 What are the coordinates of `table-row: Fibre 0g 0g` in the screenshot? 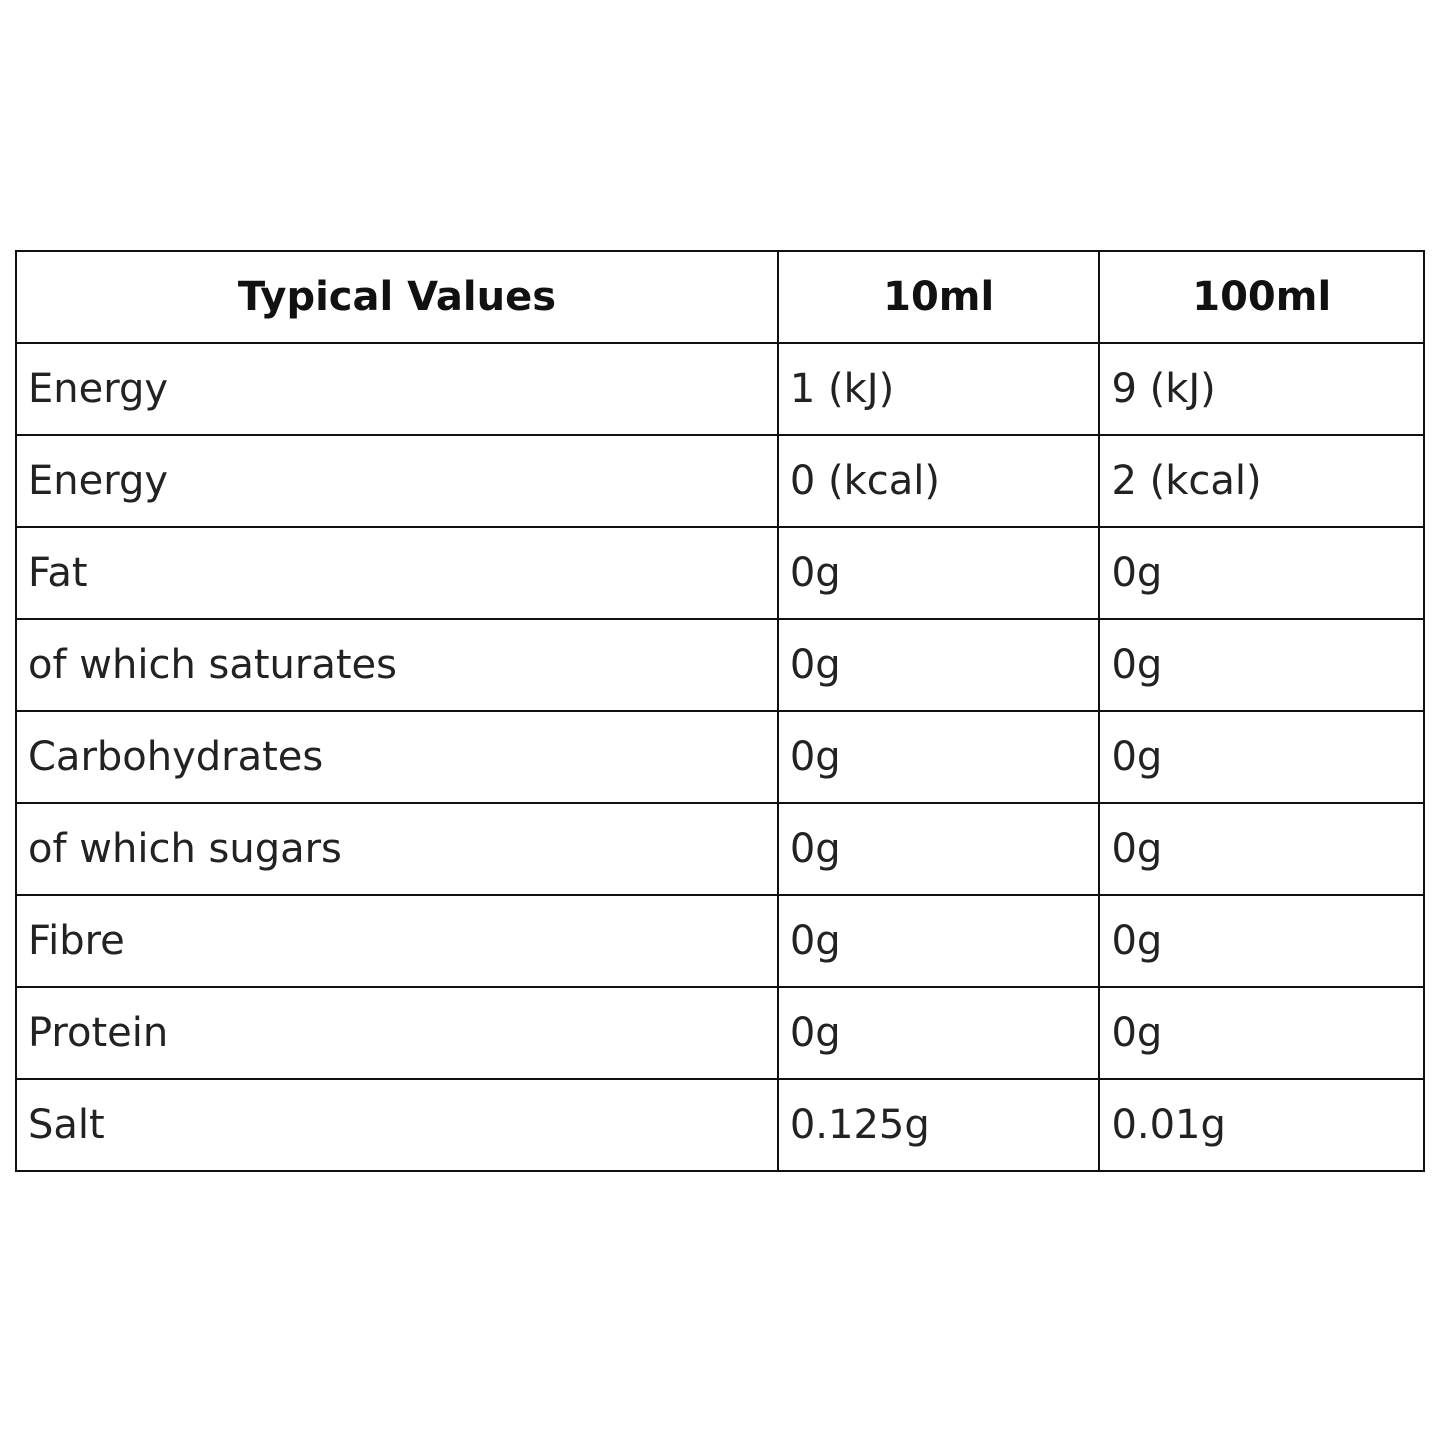 It's located at (720, 941).